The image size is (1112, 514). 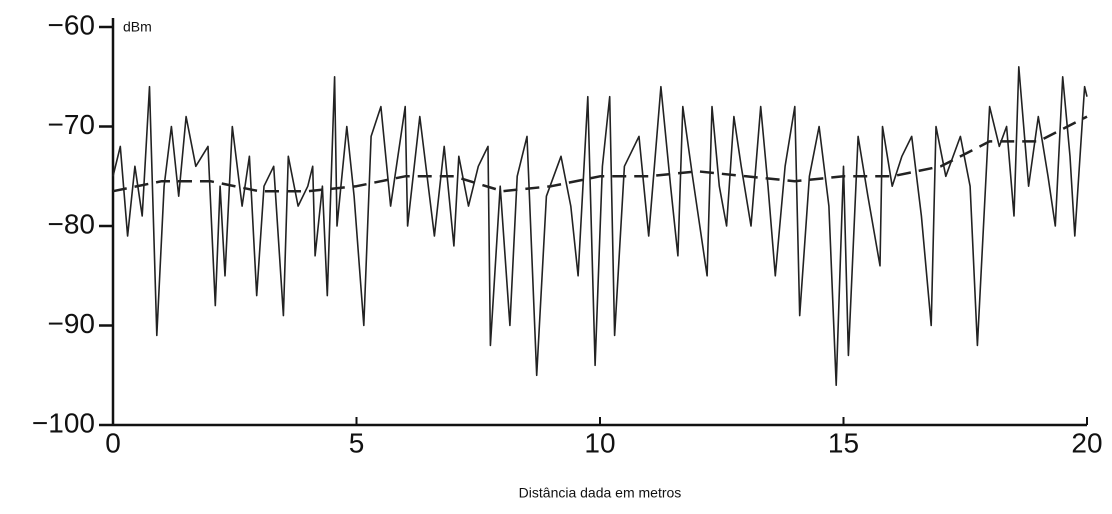 I want to click on x-tick-label: 0, so click(x=113, y=442).